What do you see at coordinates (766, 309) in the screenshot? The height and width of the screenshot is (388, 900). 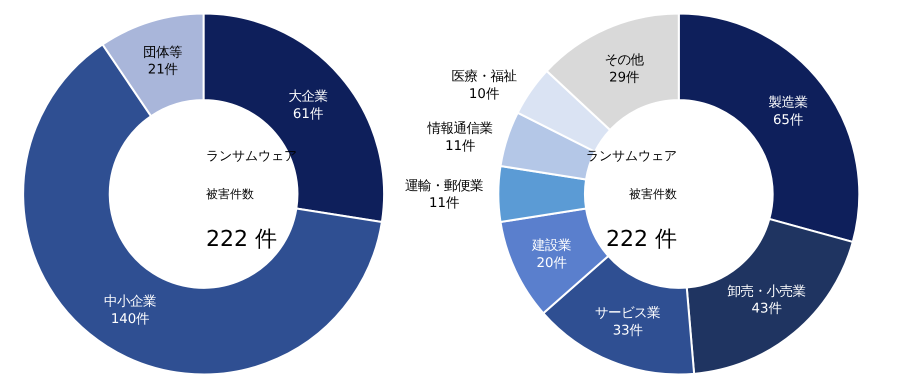 I see `data-label: 43件` at bounding box center [766, 309].